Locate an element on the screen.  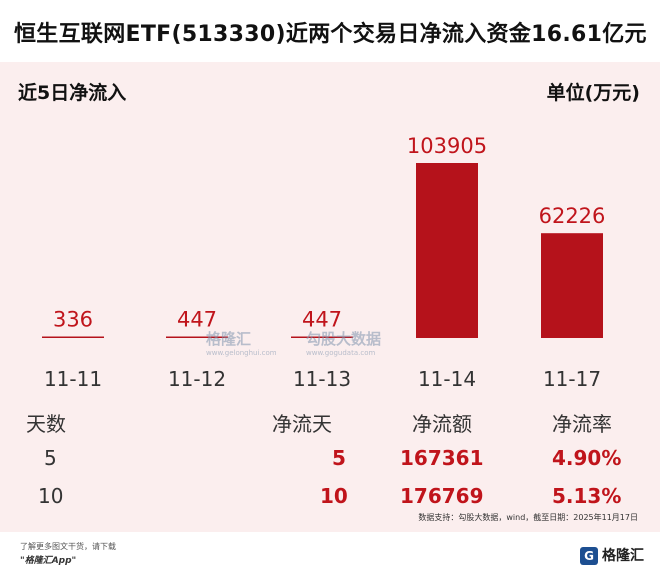
inflow-days-value: 5 is located at coordinates (339, 458).